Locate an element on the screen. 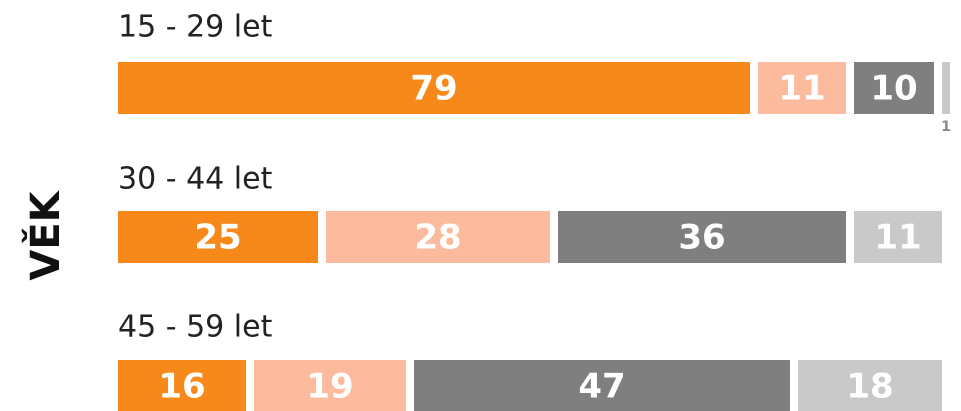 Image resolution: width=961 pixels, height=411 pixels. value-label: 36 is located at coordinates (701, 238).